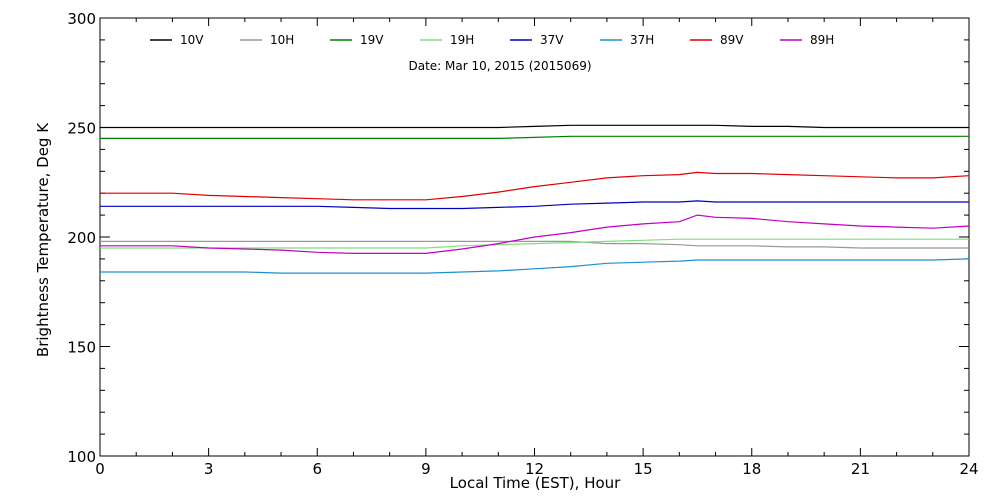 The height and width of the screenshot is (500, 1000). Describe the element at coordinates (535, 266) in the screenshot. I see `series-line-37h` at that location.